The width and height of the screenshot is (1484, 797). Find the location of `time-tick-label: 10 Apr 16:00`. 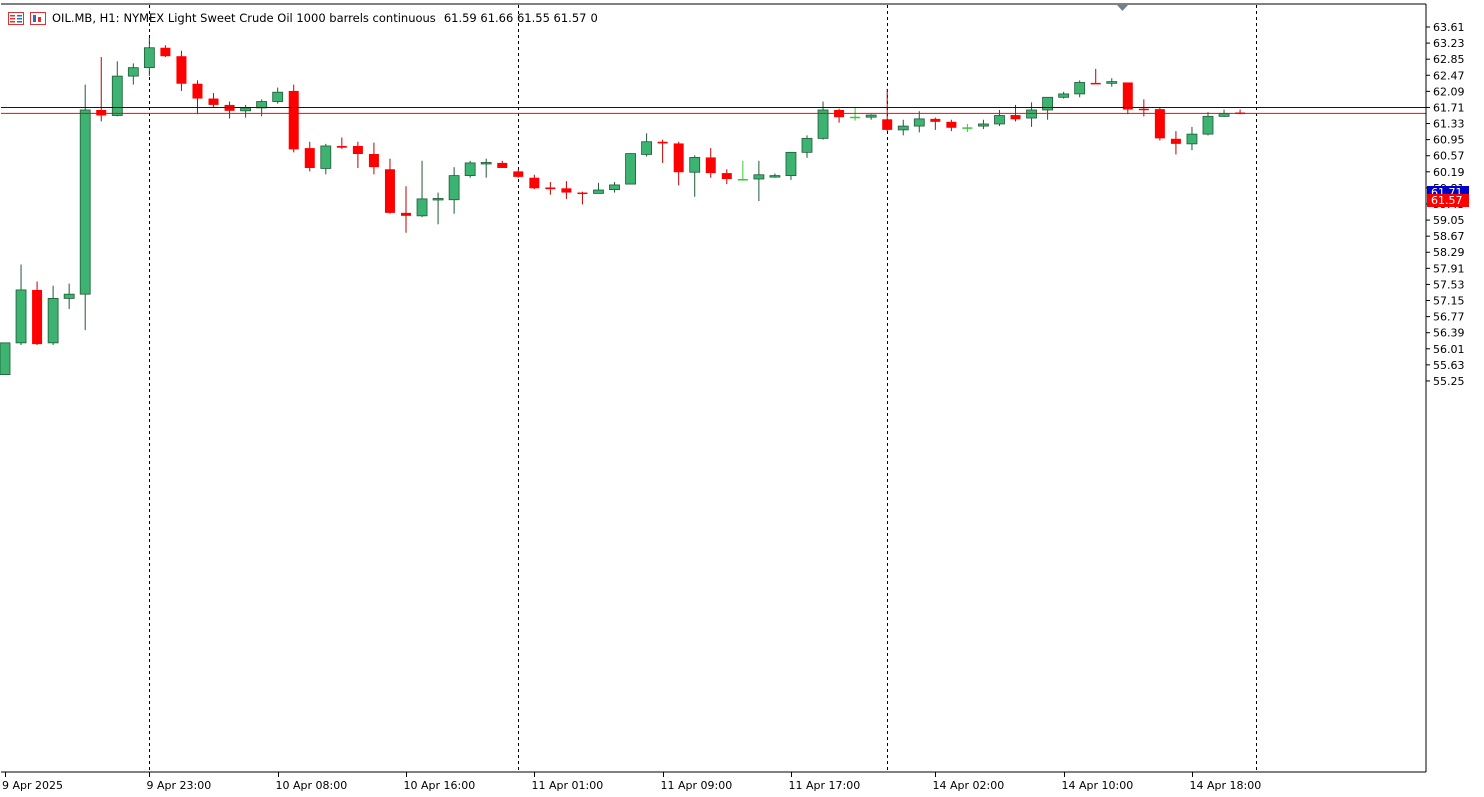

time-tick-label: 10 Apr 16:00 is located at coordinates (440, 785).